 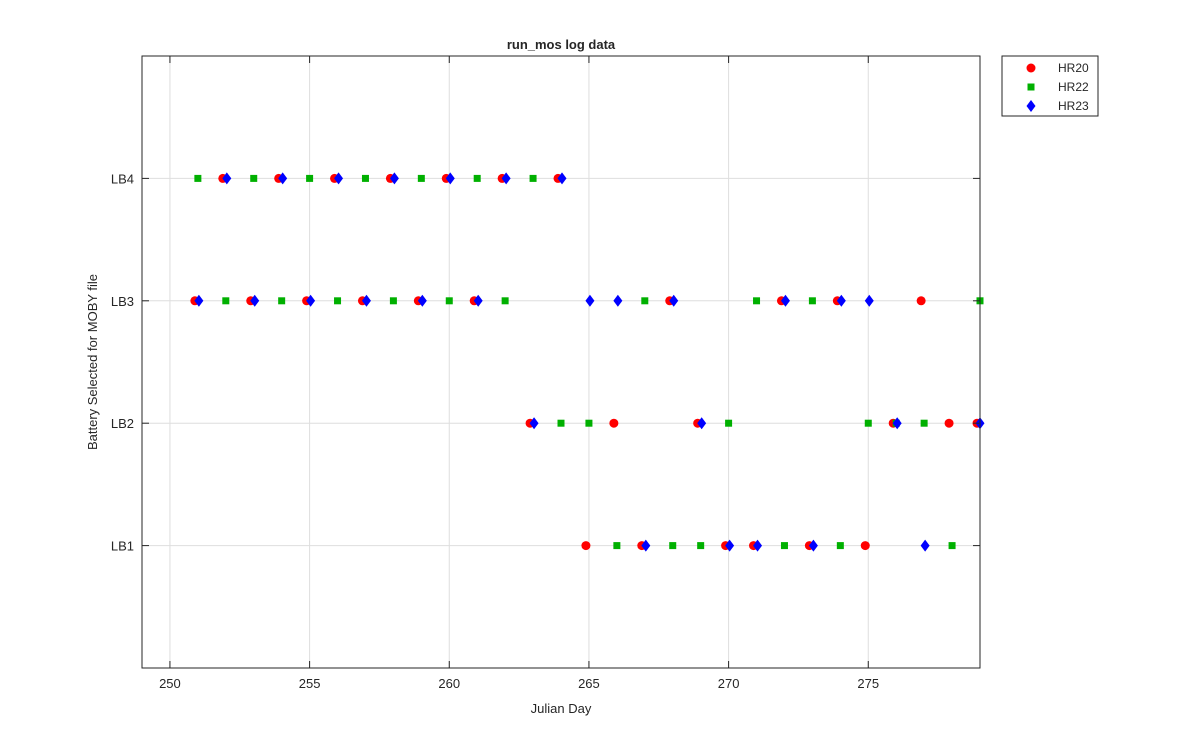 What do you see at coordinates (1073, 68) in the screenshot?
I see `legend-label-hr20: HR20` at bounding box center [1073, 68].